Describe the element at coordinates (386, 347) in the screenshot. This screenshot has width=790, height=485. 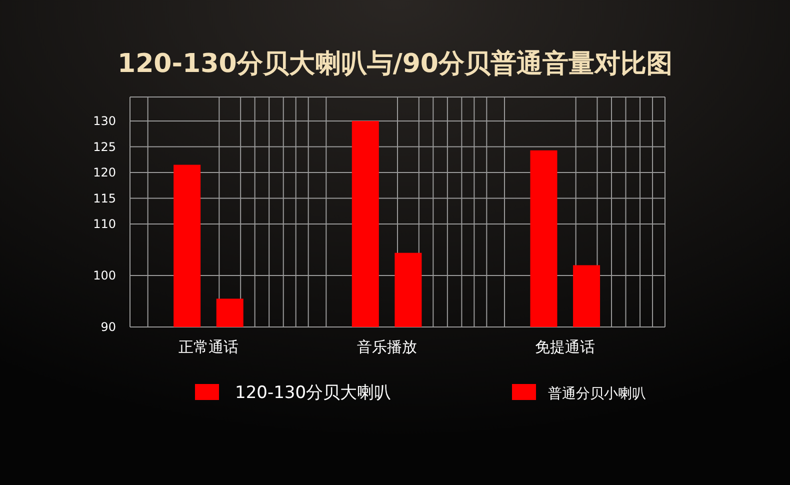
I see `x-tick-label: 音乐播放` at that location.